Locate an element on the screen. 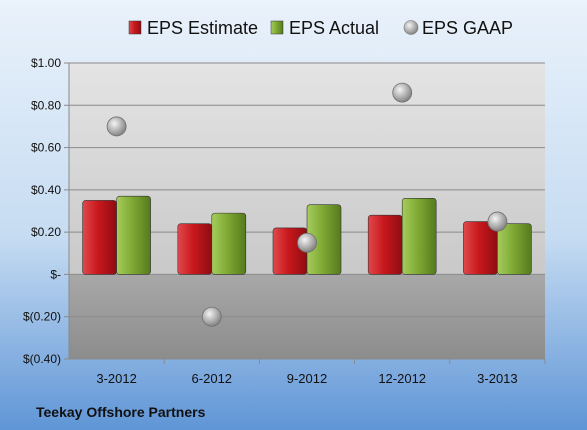 The image size is (587, 430). y-tick-label: $(0.40) is located at coordinates (42, 359).